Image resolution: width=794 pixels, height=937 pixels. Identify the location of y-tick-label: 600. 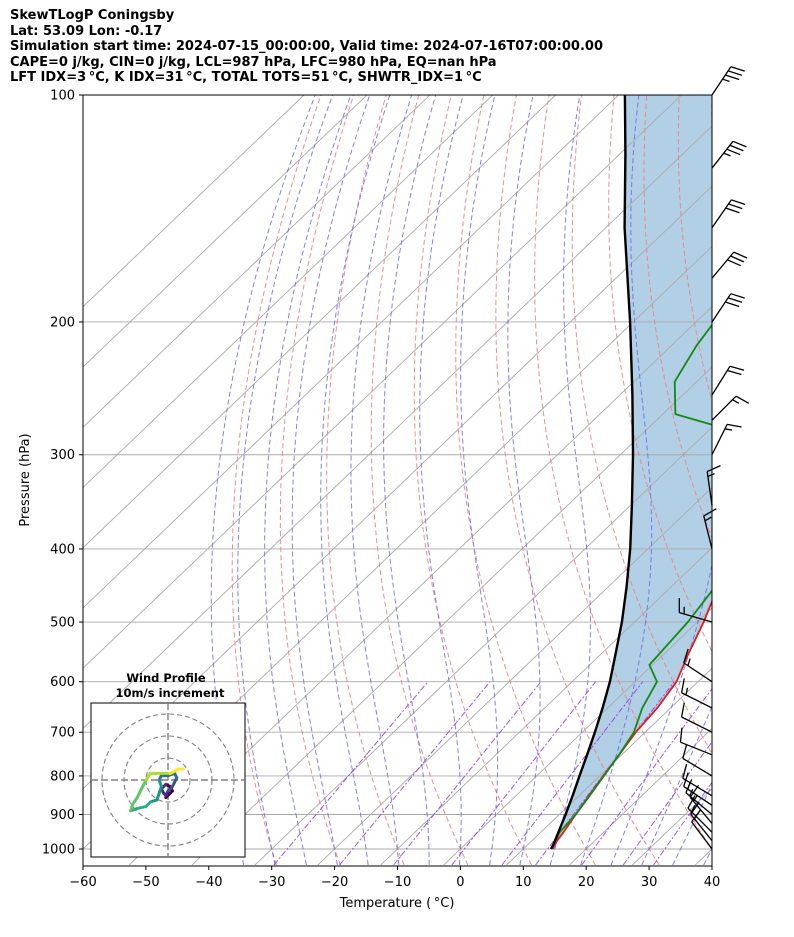
(62, 682).